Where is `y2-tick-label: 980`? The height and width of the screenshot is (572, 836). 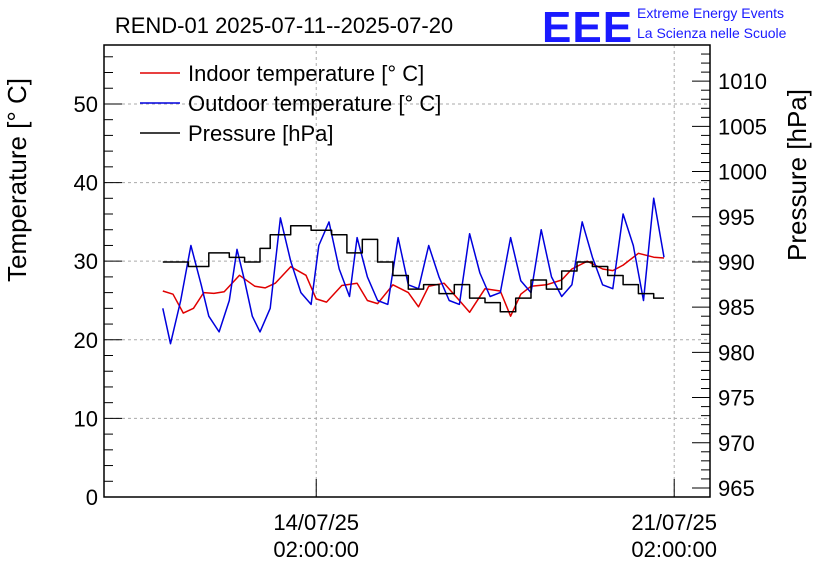
y2-tick-label: 980 is located at coordinates (736, 352).